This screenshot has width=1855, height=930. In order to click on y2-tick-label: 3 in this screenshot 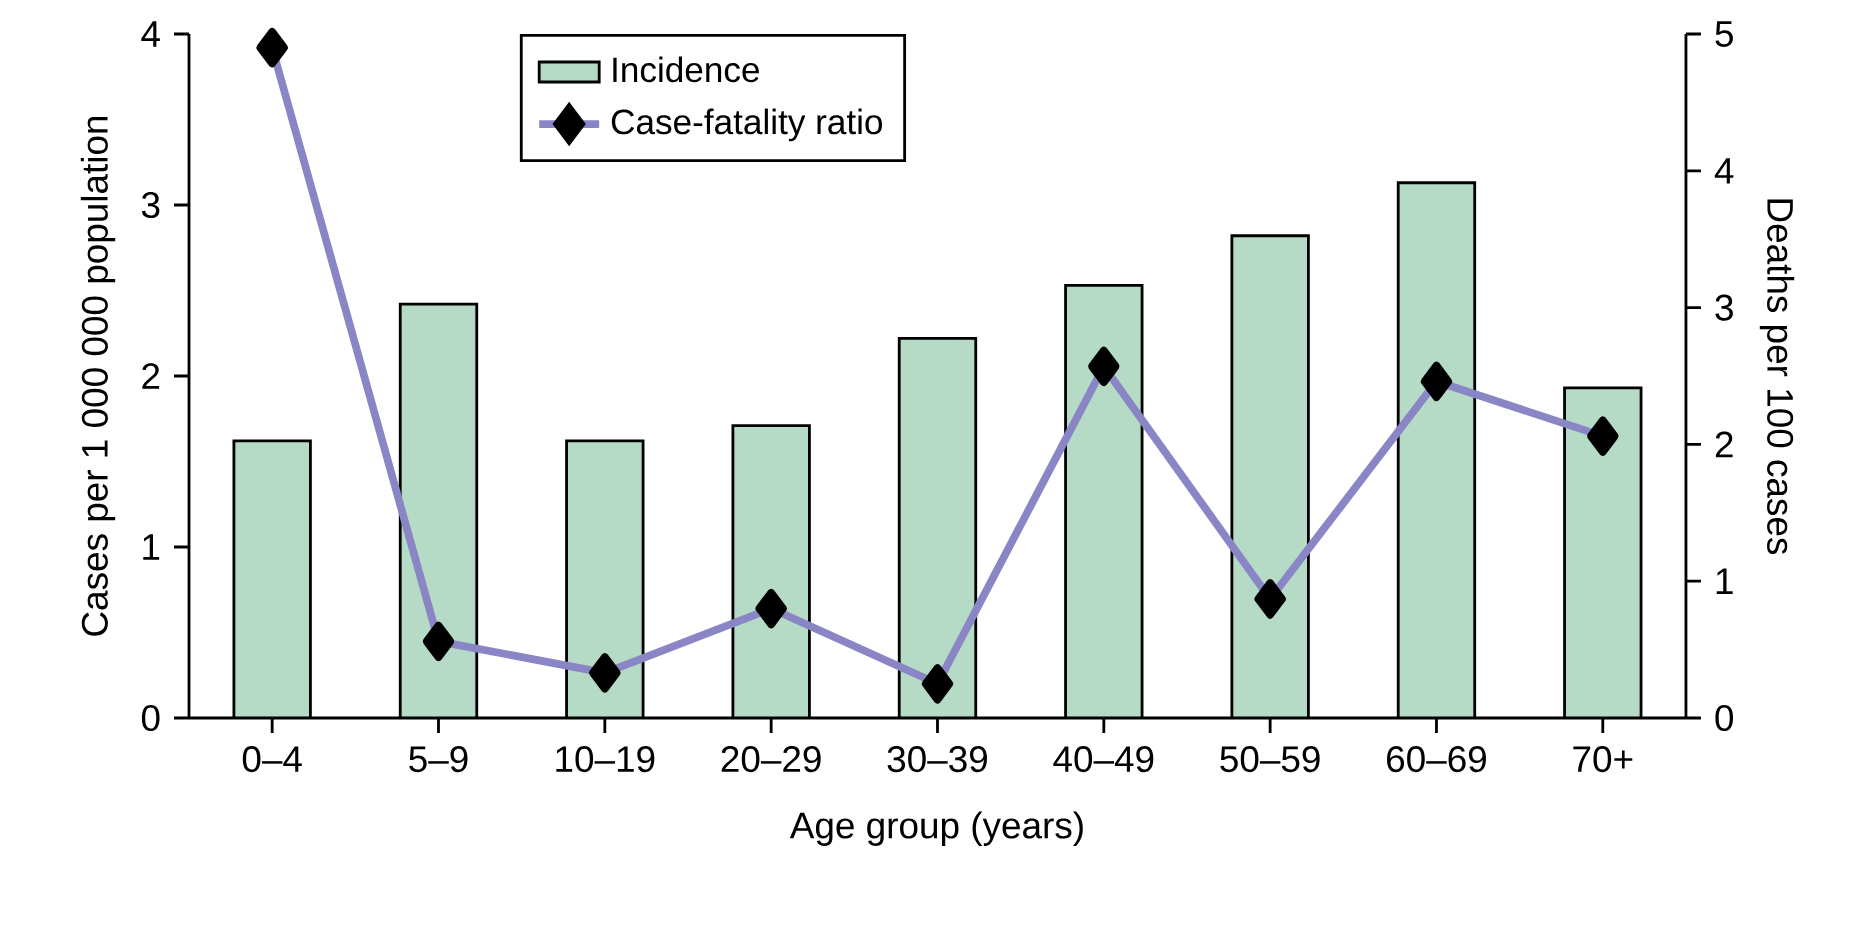, I will do `click(1724, 307)`.